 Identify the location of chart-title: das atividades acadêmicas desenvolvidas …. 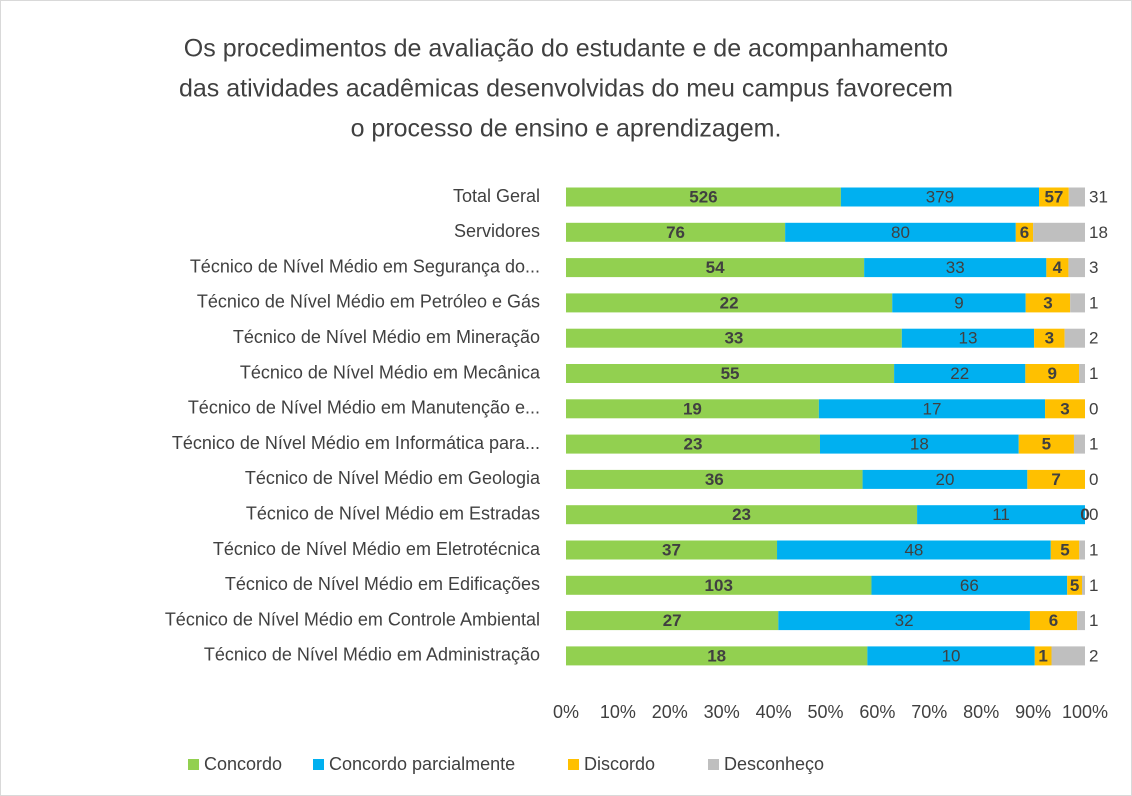
(566, 89).